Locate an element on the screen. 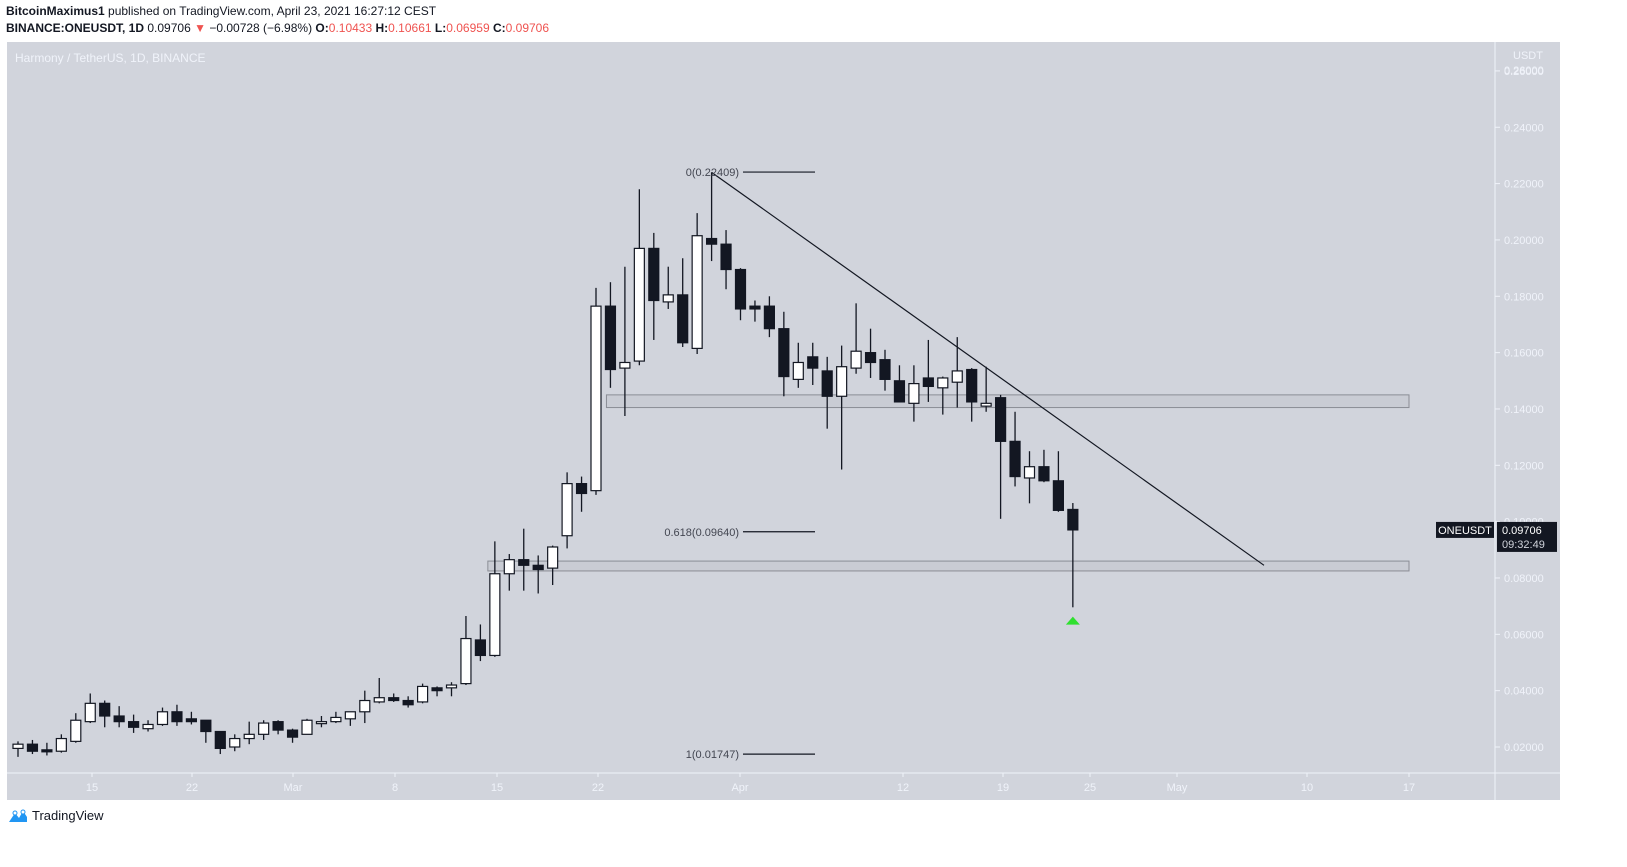 Image resolution: width=1627 pixels, height=867 pixels. time-tick-label: 10 is located at coordinates (1307, 788).